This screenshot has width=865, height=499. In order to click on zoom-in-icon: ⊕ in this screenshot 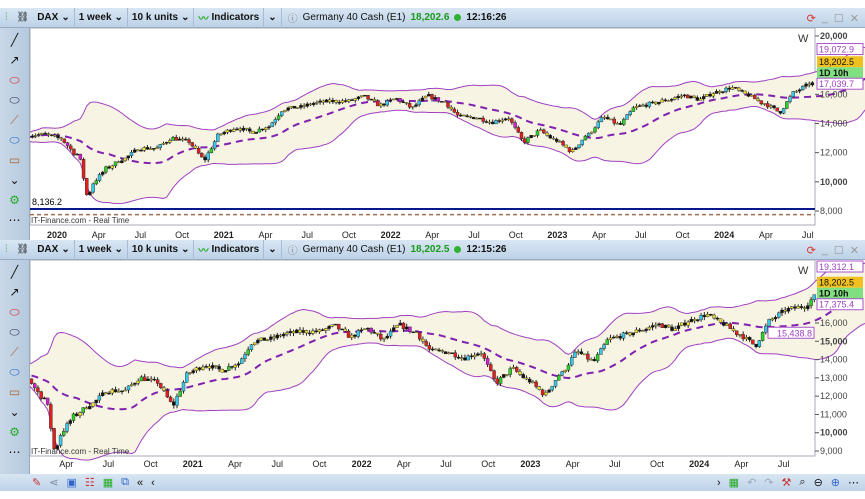, I will do `click(835, 483)`.